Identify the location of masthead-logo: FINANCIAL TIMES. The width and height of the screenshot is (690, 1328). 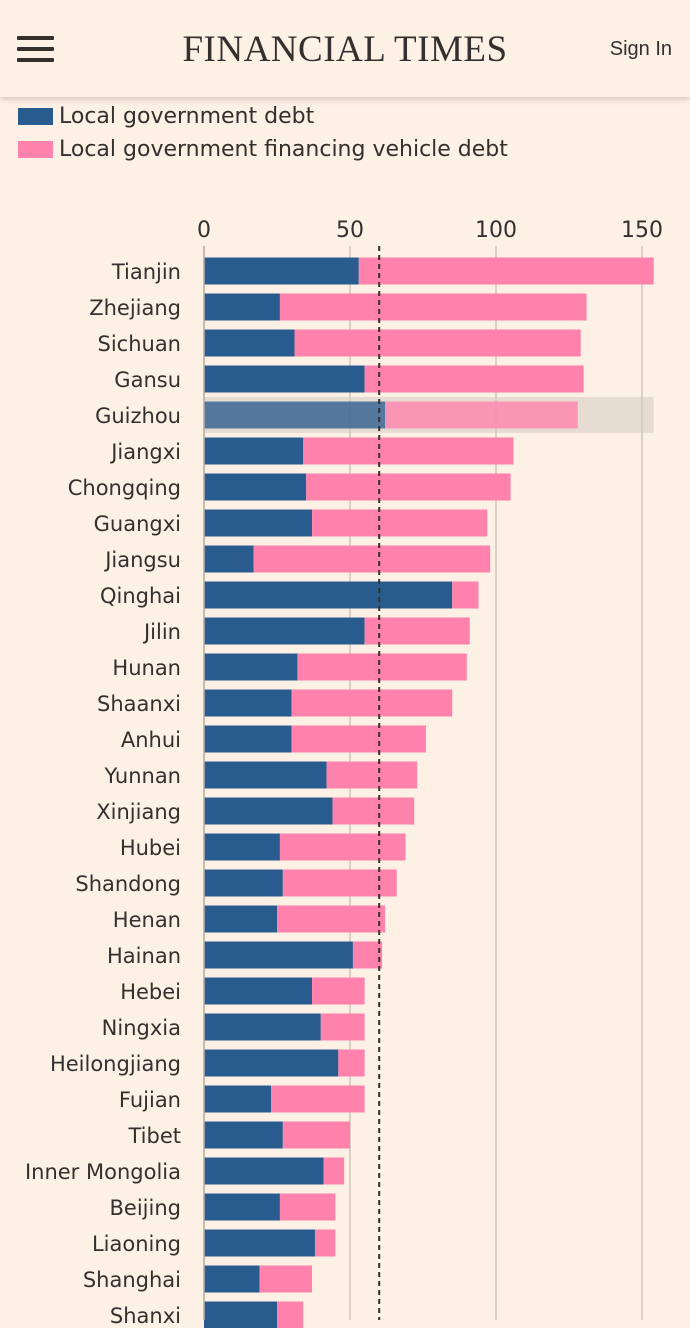
(345, 49).